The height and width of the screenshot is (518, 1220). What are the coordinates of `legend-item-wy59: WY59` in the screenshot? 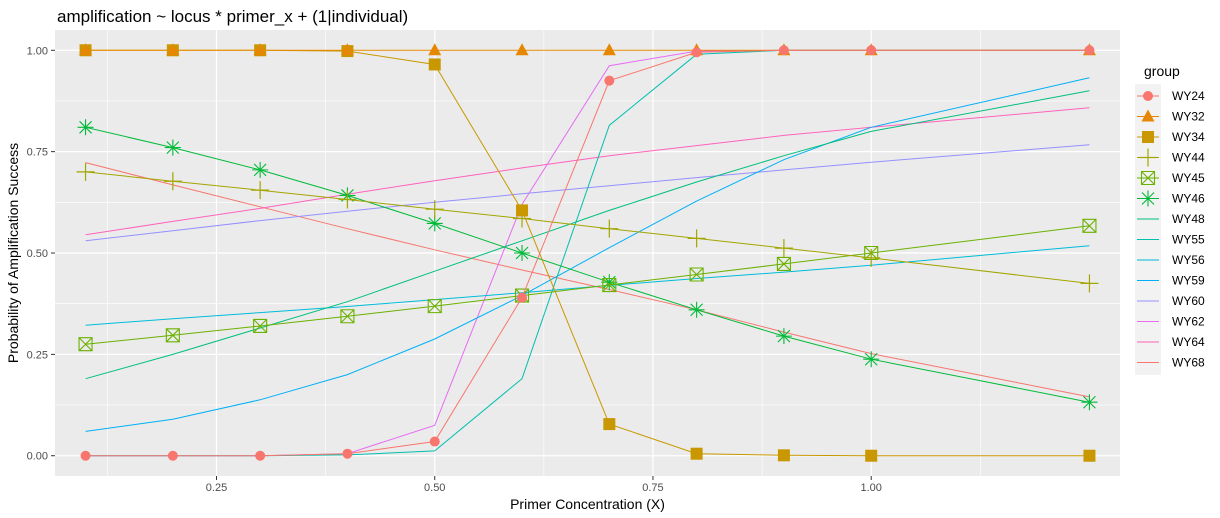 It's located at (1171, 281).